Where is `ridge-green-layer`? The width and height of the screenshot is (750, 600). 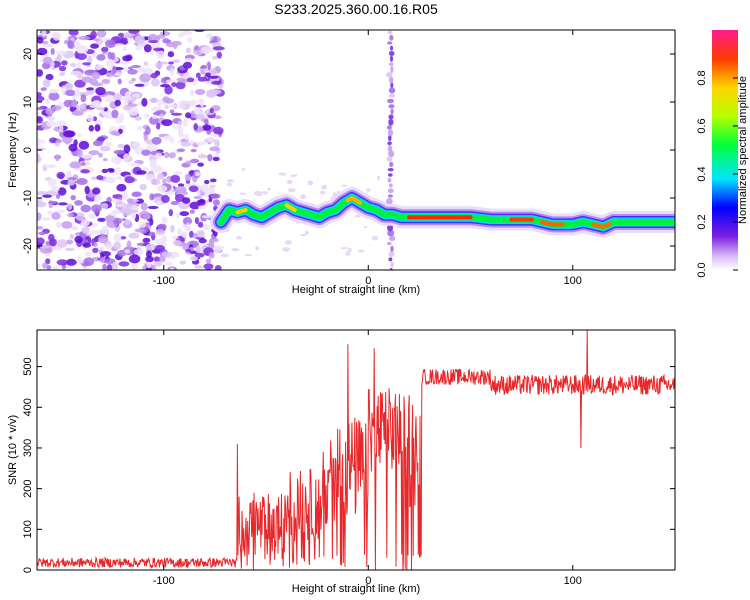
ridge-green-layer is located at coordinates (446, 212).